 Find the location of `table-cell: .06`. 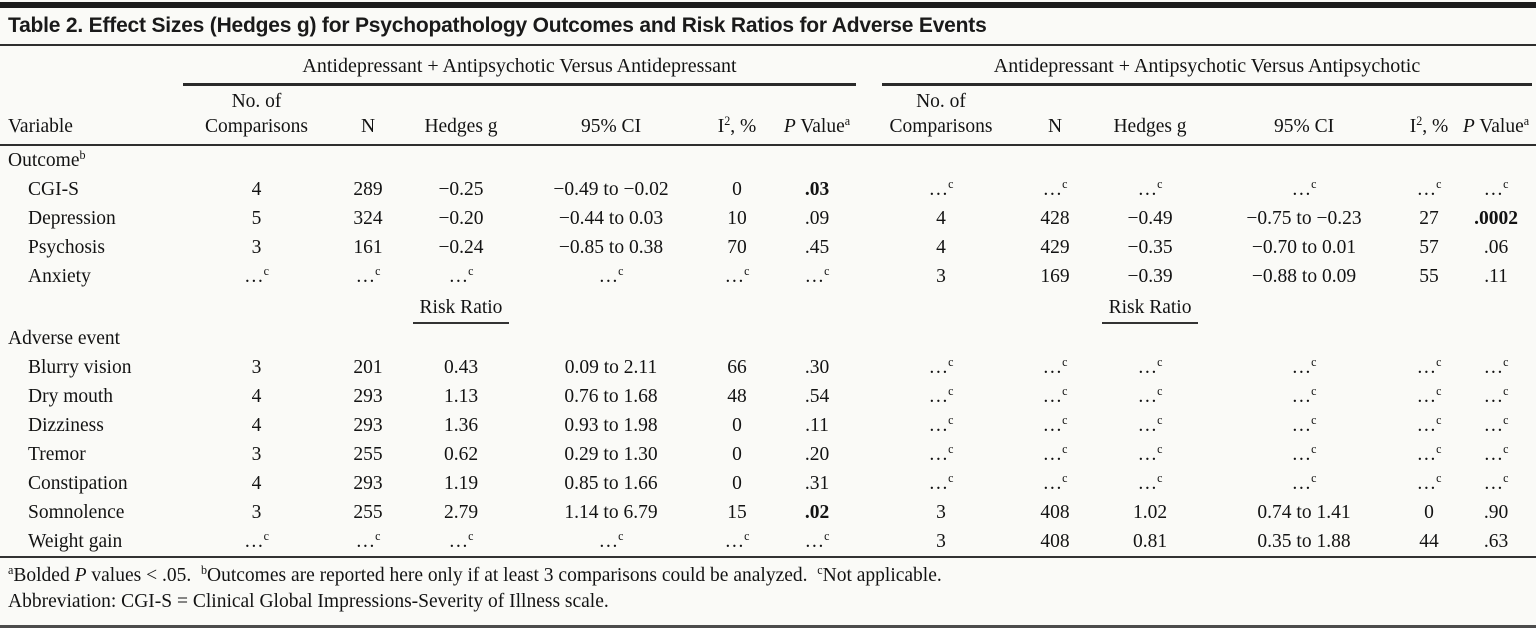

table-cell: .06 is located at coordinates (1496, 247).